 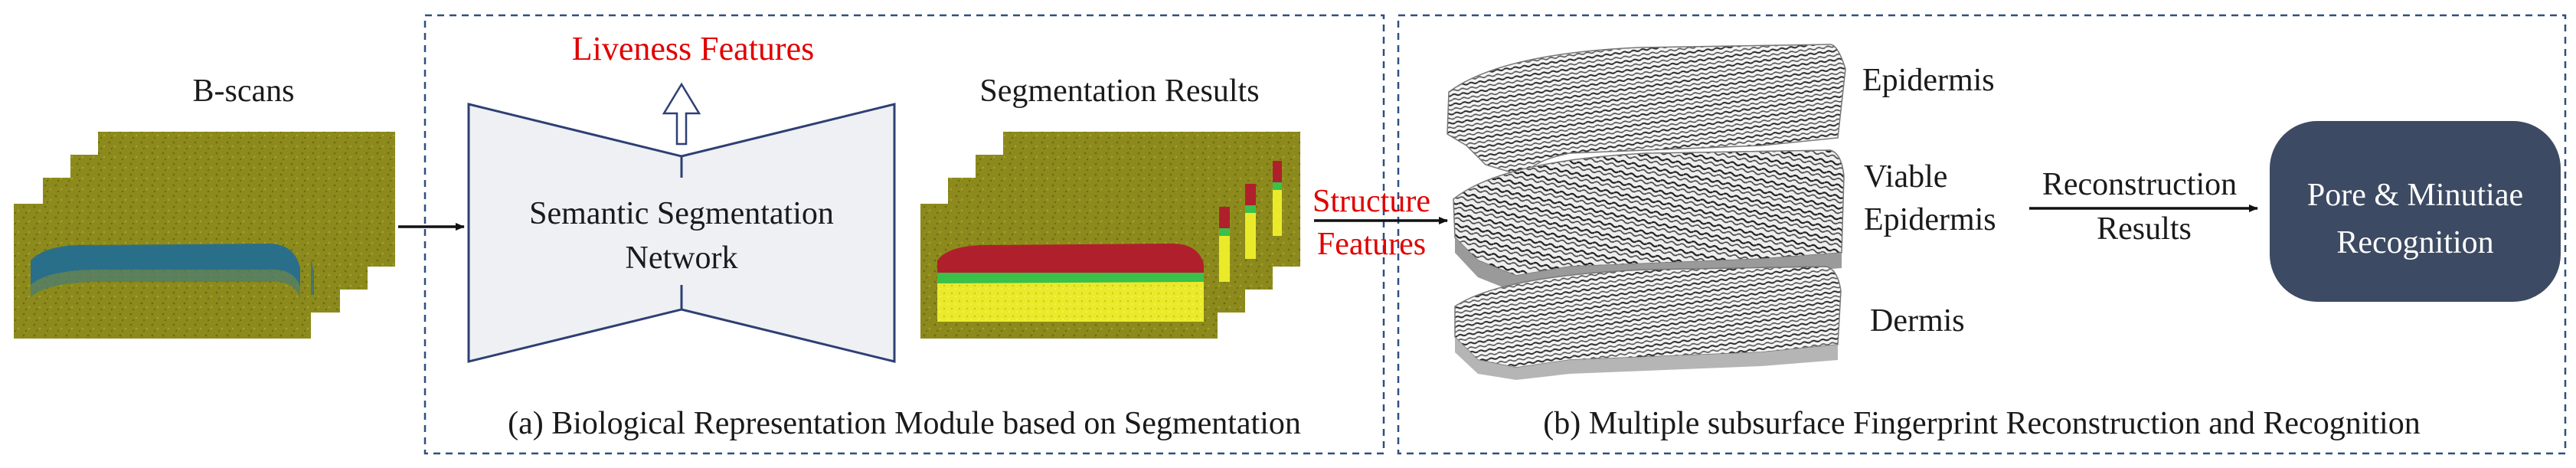 I want to click on recognition-label-line2: Recognition, so click(x=2414, y=242).